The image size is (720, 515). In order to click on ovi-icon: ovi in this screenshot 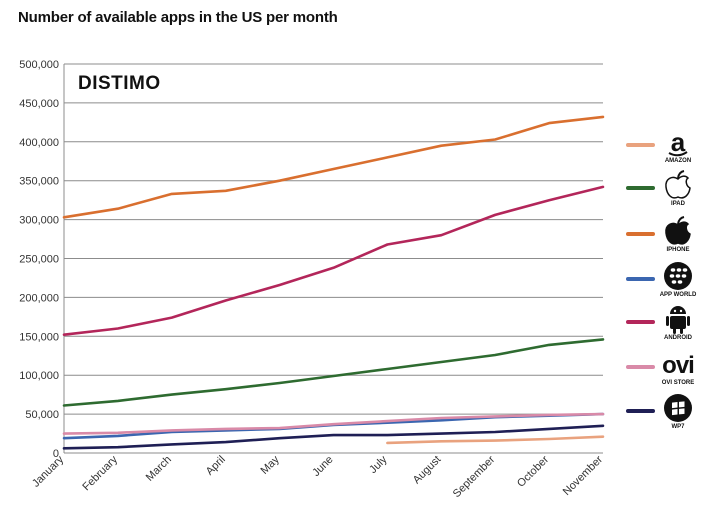, I will do `click(678, 365)`.